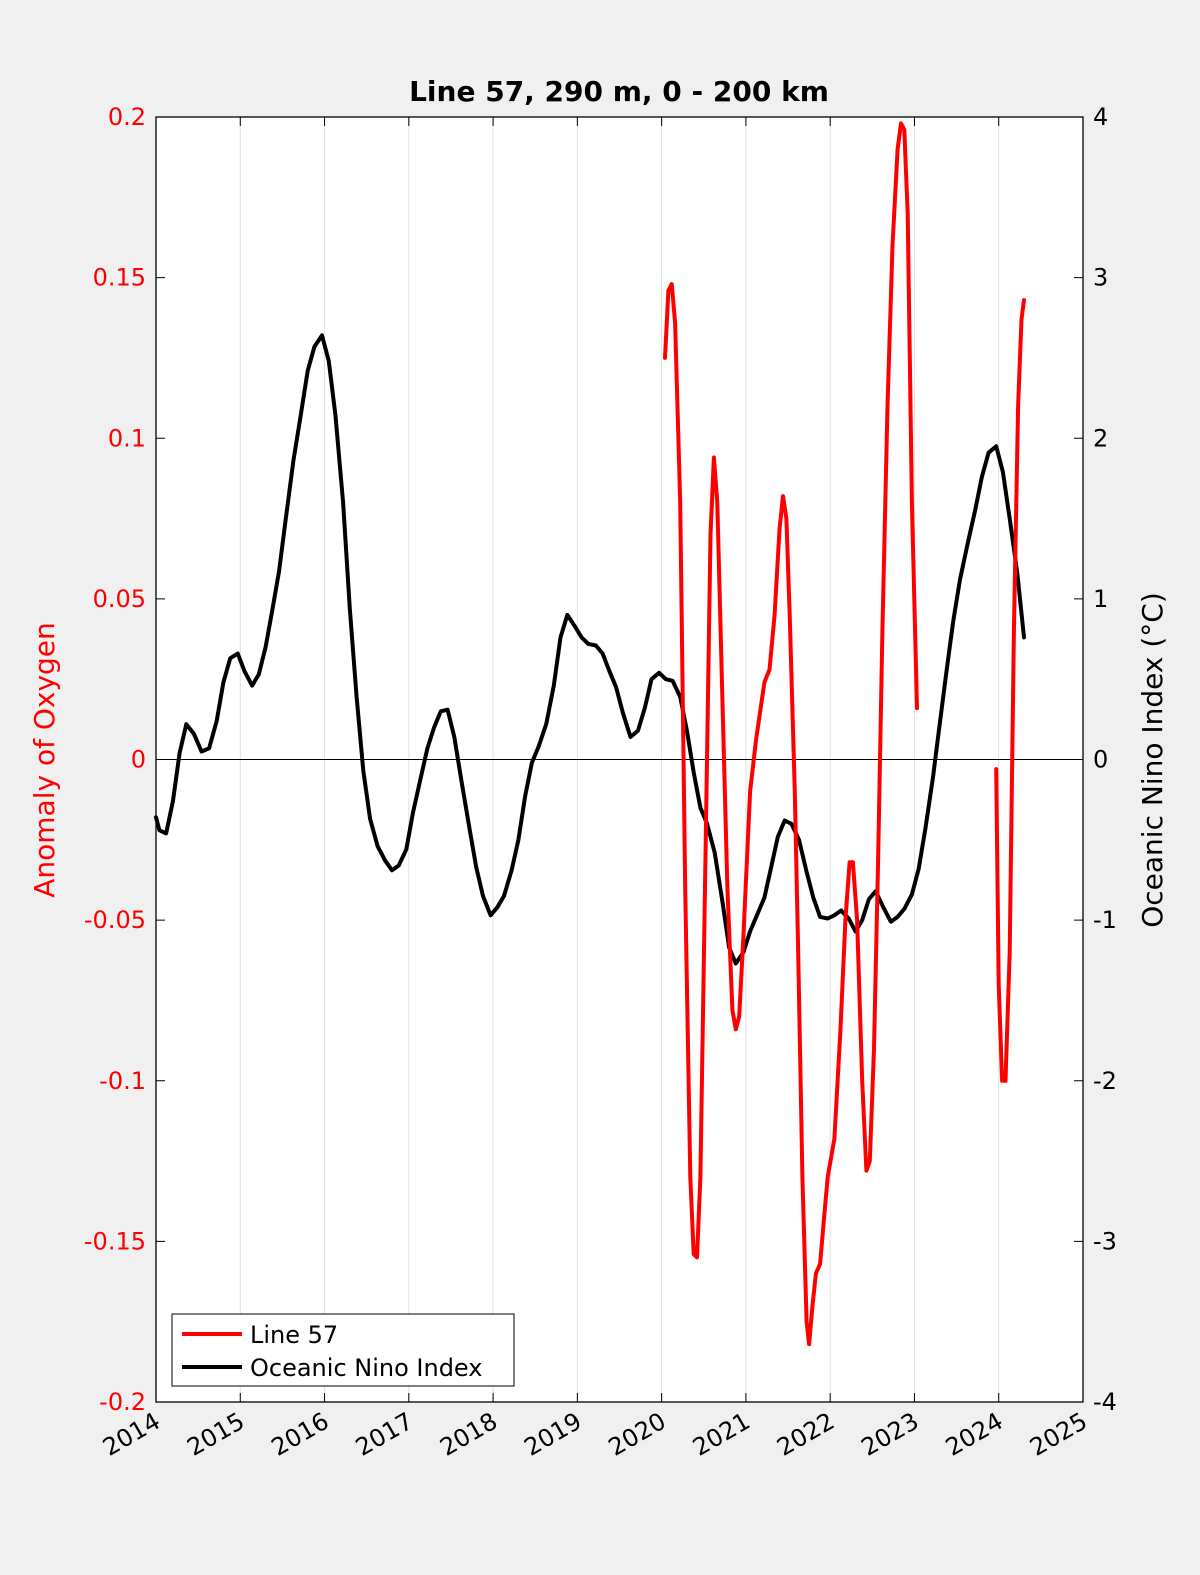  I want to click on y-right-tick-label: 1, so click(1100, 599).